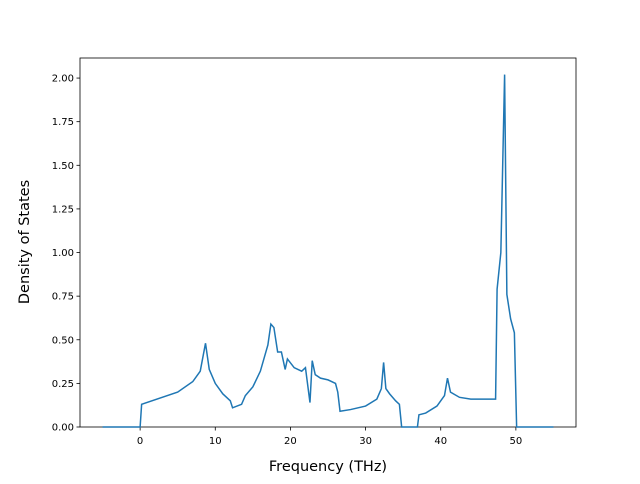 This screenshot has width=640, height=484. I want to click on x-tick-label: 10, so click(215, 441).